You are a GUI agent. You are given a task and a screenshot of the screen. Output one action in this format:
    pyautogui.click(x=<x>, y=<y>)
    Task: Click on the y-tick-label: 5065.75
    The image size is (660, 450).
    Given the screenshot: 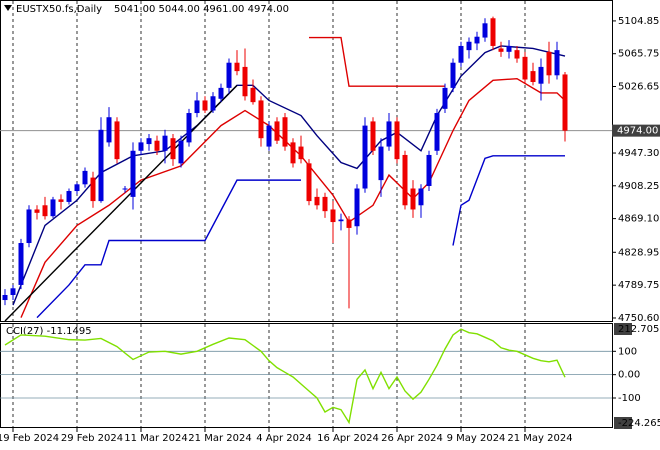 What is the action you would take?
    pyautogui.click(x=638, y=54)
    